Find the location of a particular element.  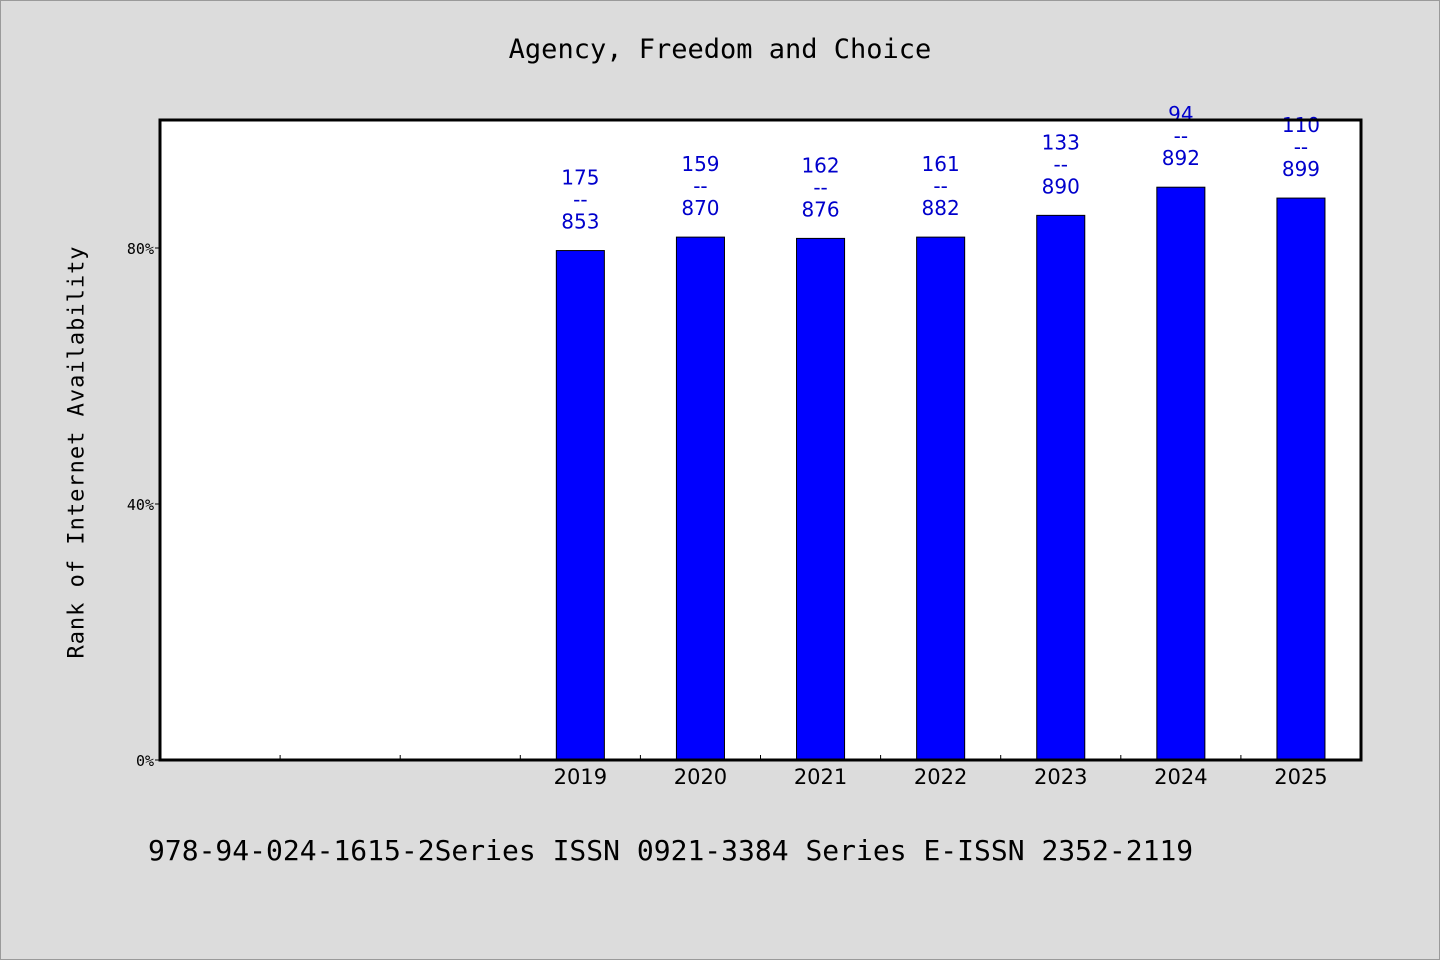

data-label-rank-2020: 159 is located at coordinates (700, 164).